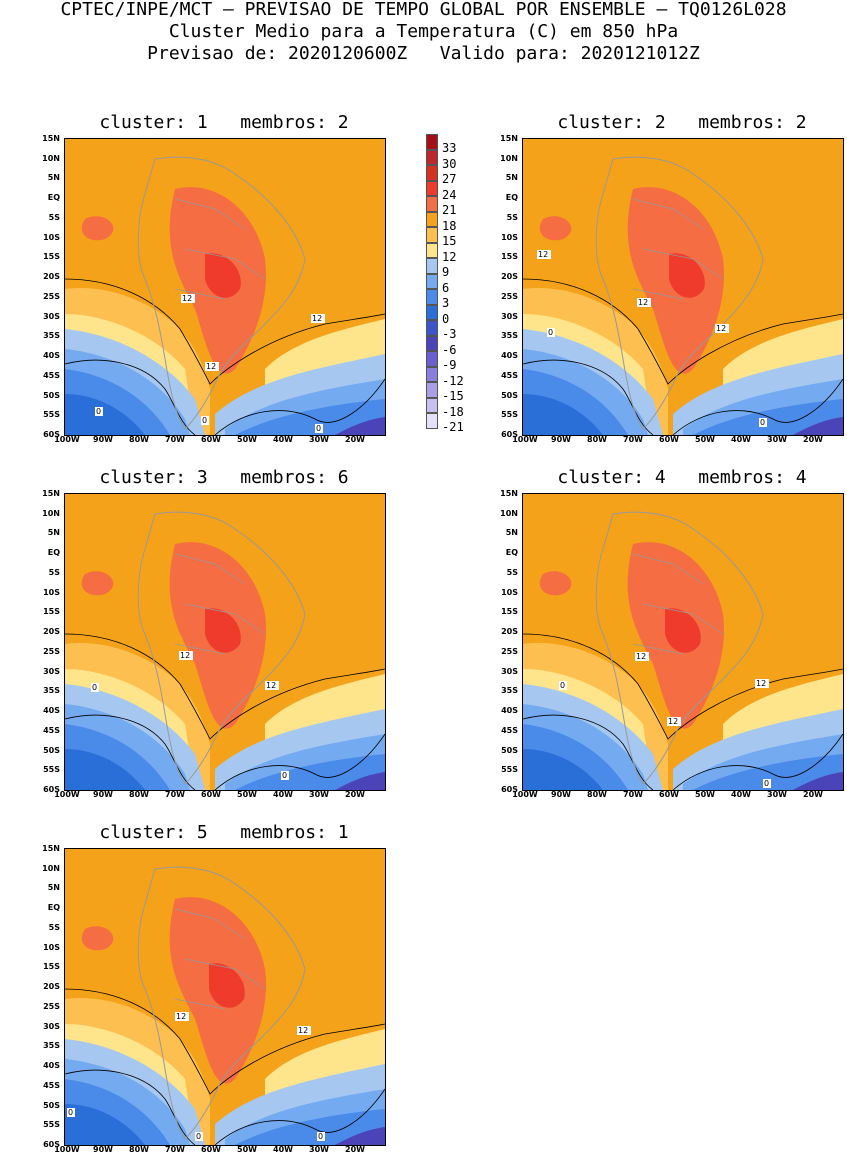 The height and width of the screenshot is (1157, 847). Describe the element at coordinates (449, 148) in the screenshot. I see `colorbar-label: 33` at that location.